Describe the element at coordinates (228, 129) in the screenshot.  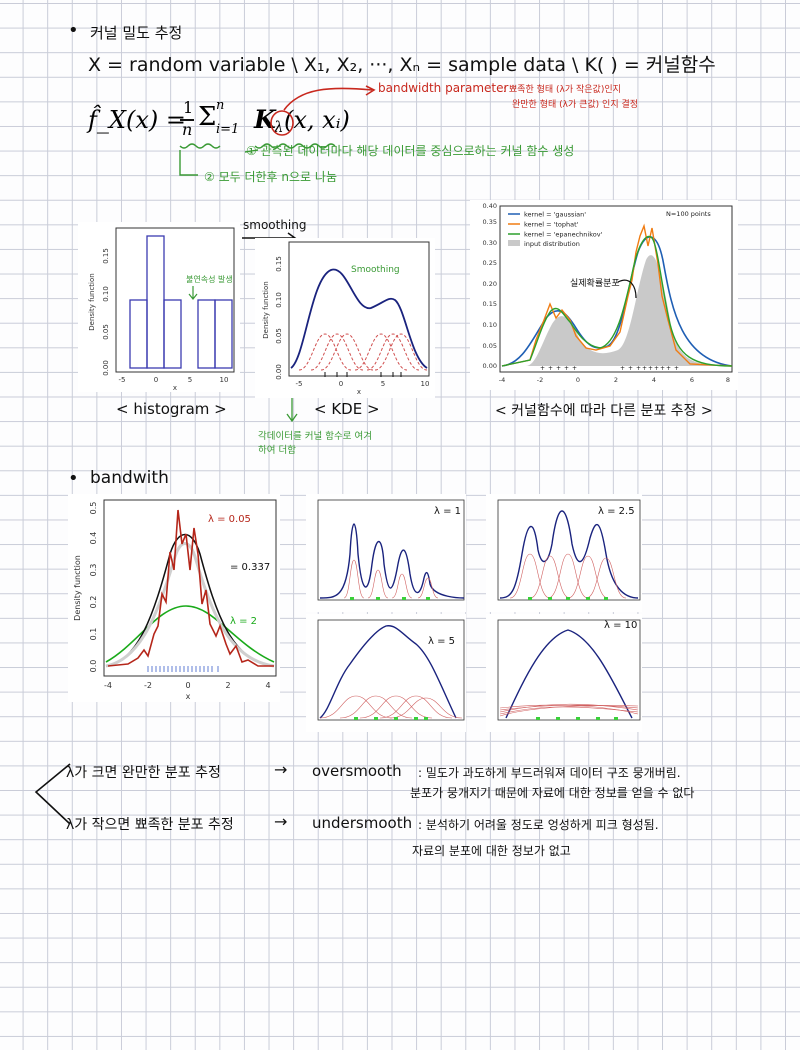
I see `formula-sum-bottom: i=1` at that location.